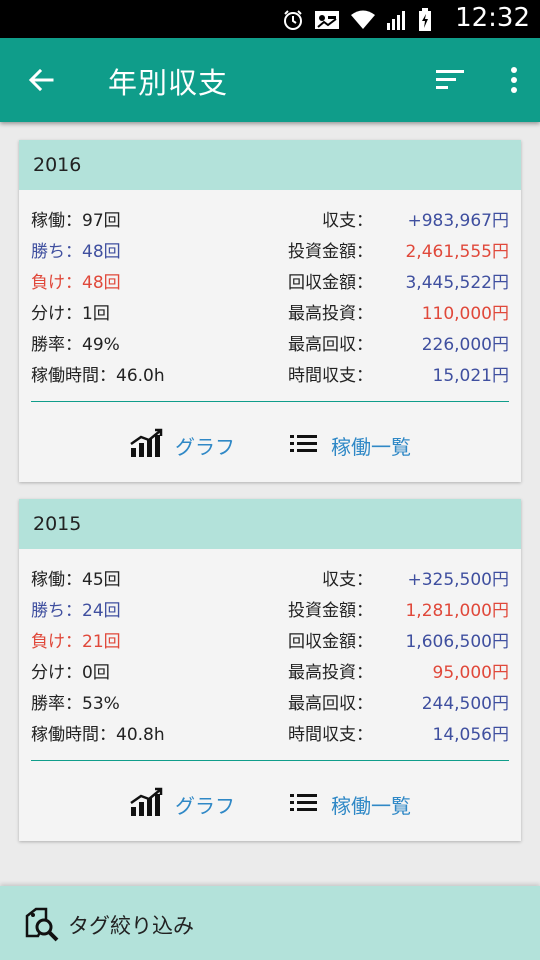 This screenshot has height=960, width=540. What do you see at coordinates (131, 926) in the screenshot?
I see `tag-filter-label: タグ絞り込み` at bounding box center [131, 926].